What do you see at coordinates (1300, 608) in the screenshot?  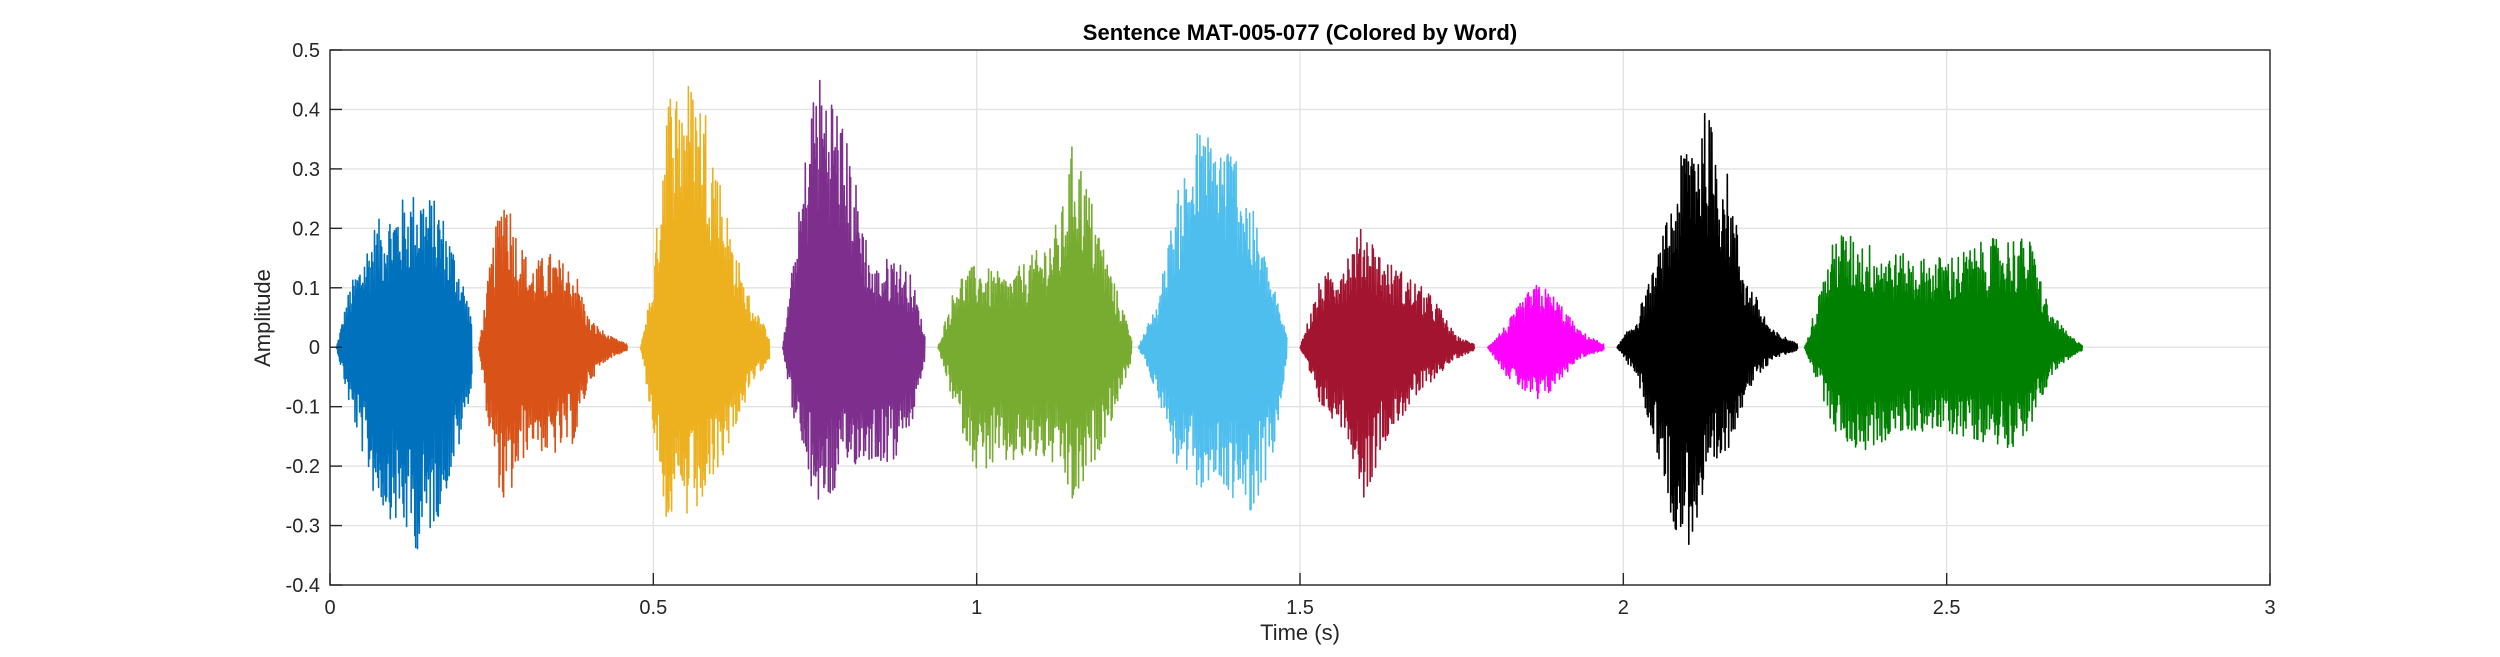 I see `x-tick-label: 1.5` at bounding box center [1300, 608].